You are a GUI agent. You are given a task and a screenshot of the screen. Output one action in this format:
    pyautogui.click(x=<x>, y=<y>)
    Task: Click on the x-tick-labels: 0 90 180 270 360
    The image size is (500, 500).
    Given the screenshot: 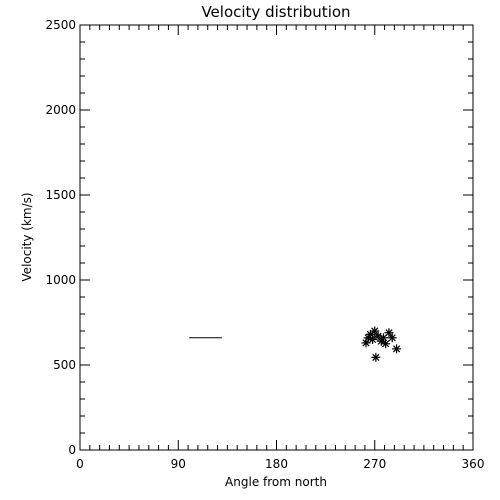 What is the action you would take?
    pyautogui.click(x=280, y=464)
    